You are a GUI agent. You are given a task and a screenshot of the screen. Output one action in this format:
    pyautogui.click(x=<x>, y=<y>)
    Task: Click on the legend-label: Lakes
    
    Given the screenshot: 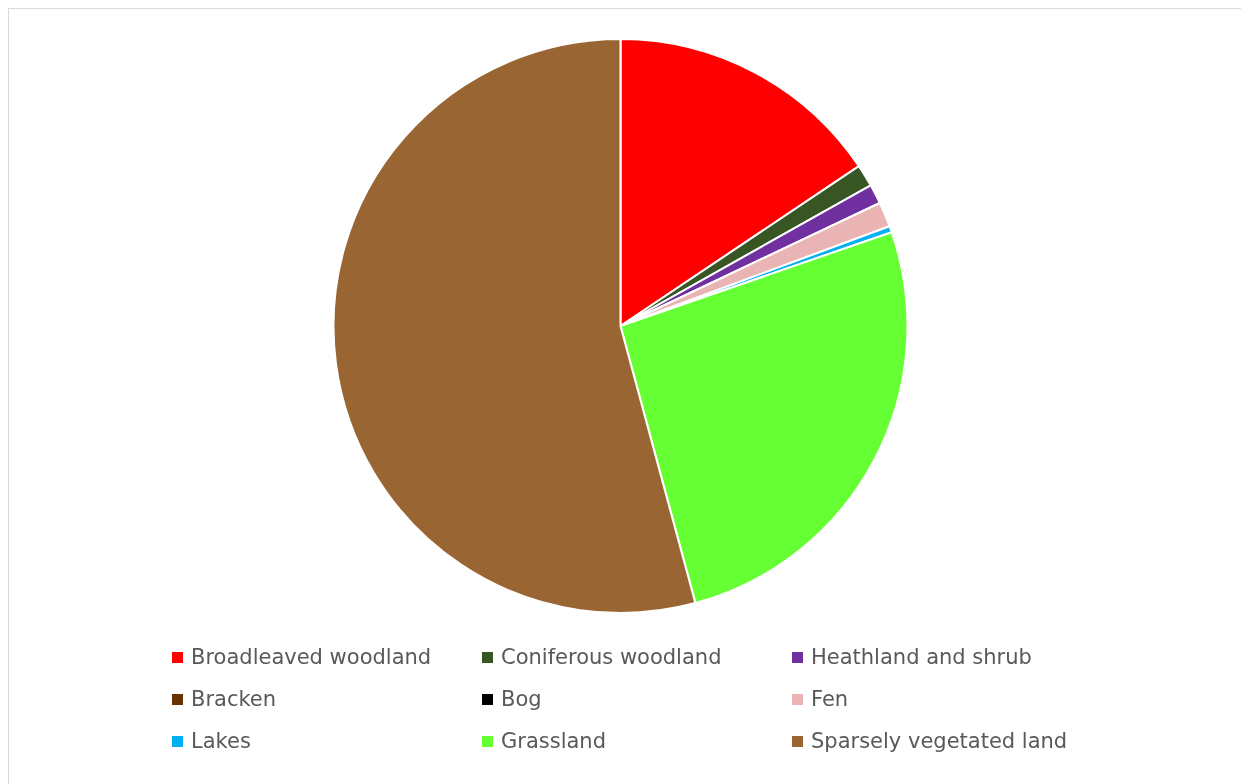 What is the action you would take?
    pyautogui.click(x=221, y=741)
    